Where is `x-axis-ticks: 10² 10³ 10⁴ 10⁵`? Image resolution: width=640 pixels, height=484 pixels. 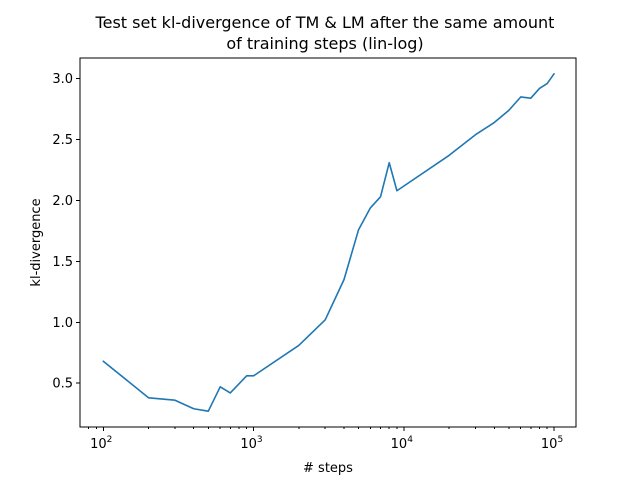
x-axis-ticks: 10² 10³ 10⁴ 10⁵ is located at coordinates (325, 439).